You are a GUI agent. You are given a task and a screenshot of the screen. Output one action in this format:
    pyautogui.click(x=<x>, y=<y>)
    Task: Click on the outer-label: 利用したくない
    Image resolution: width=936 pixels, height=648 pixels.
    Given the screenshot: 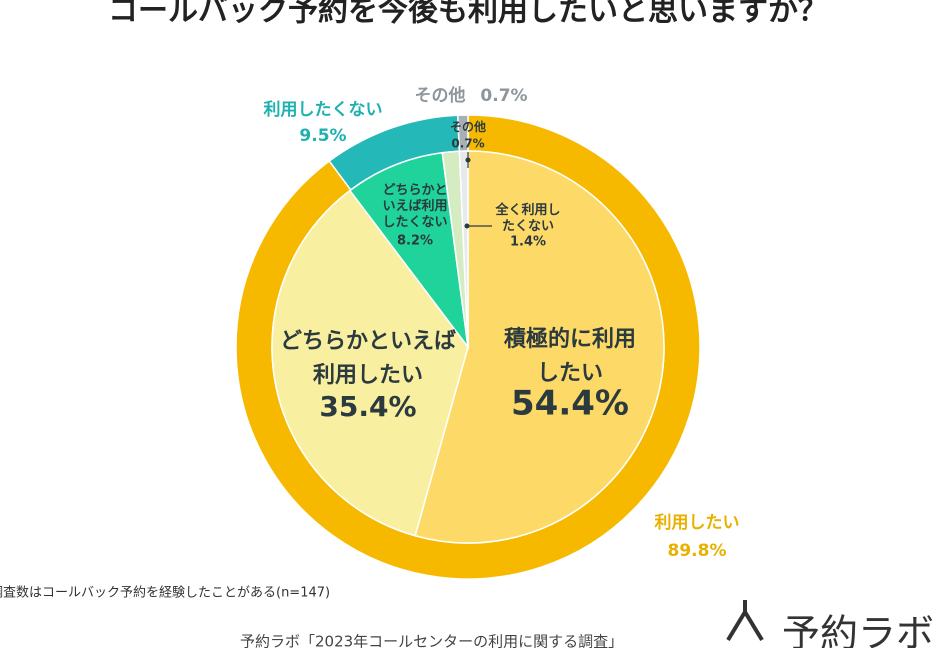 What is the action you would take?
    pyautogui.click(x=323, y=109)
    